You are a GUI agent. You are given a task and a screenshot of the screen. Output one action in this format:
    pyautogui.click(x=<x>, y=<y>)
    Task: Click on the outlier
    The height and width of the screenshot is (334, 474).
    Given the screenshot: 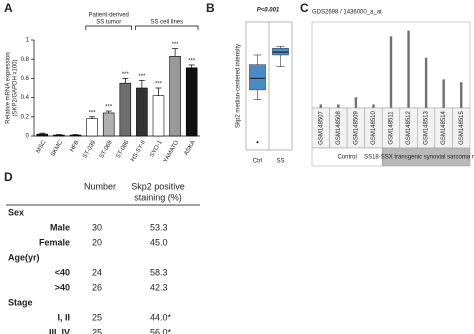 What is the action you would take?
    pyautogui.click(x=257, y=142)
    